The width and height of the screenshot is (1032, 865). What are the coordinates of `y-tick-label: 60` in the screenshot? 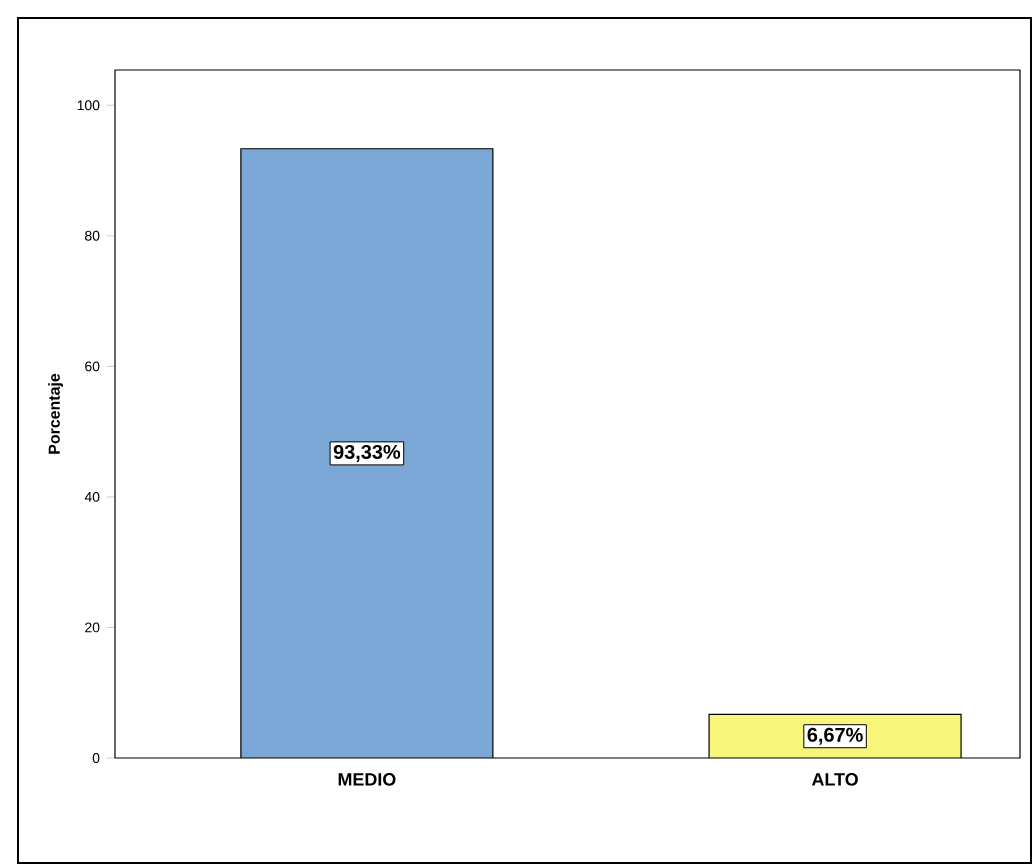 It's located at (92, 366).